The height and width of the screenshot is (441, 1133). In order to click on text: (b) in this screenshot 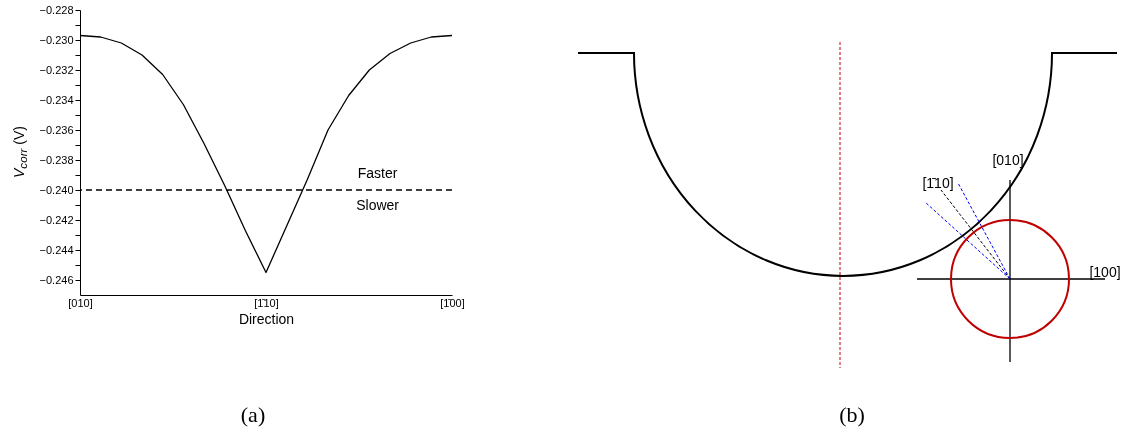, I will do `click(852, 415)`.